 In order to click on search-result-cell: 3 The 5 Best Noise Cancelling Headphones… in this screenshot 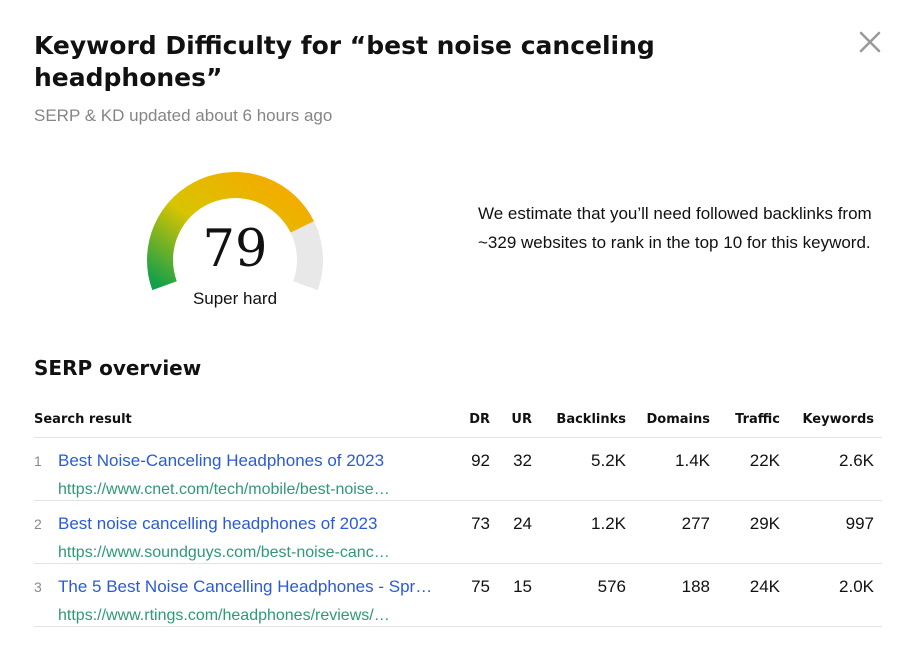, I will do `click(246, 595)`.